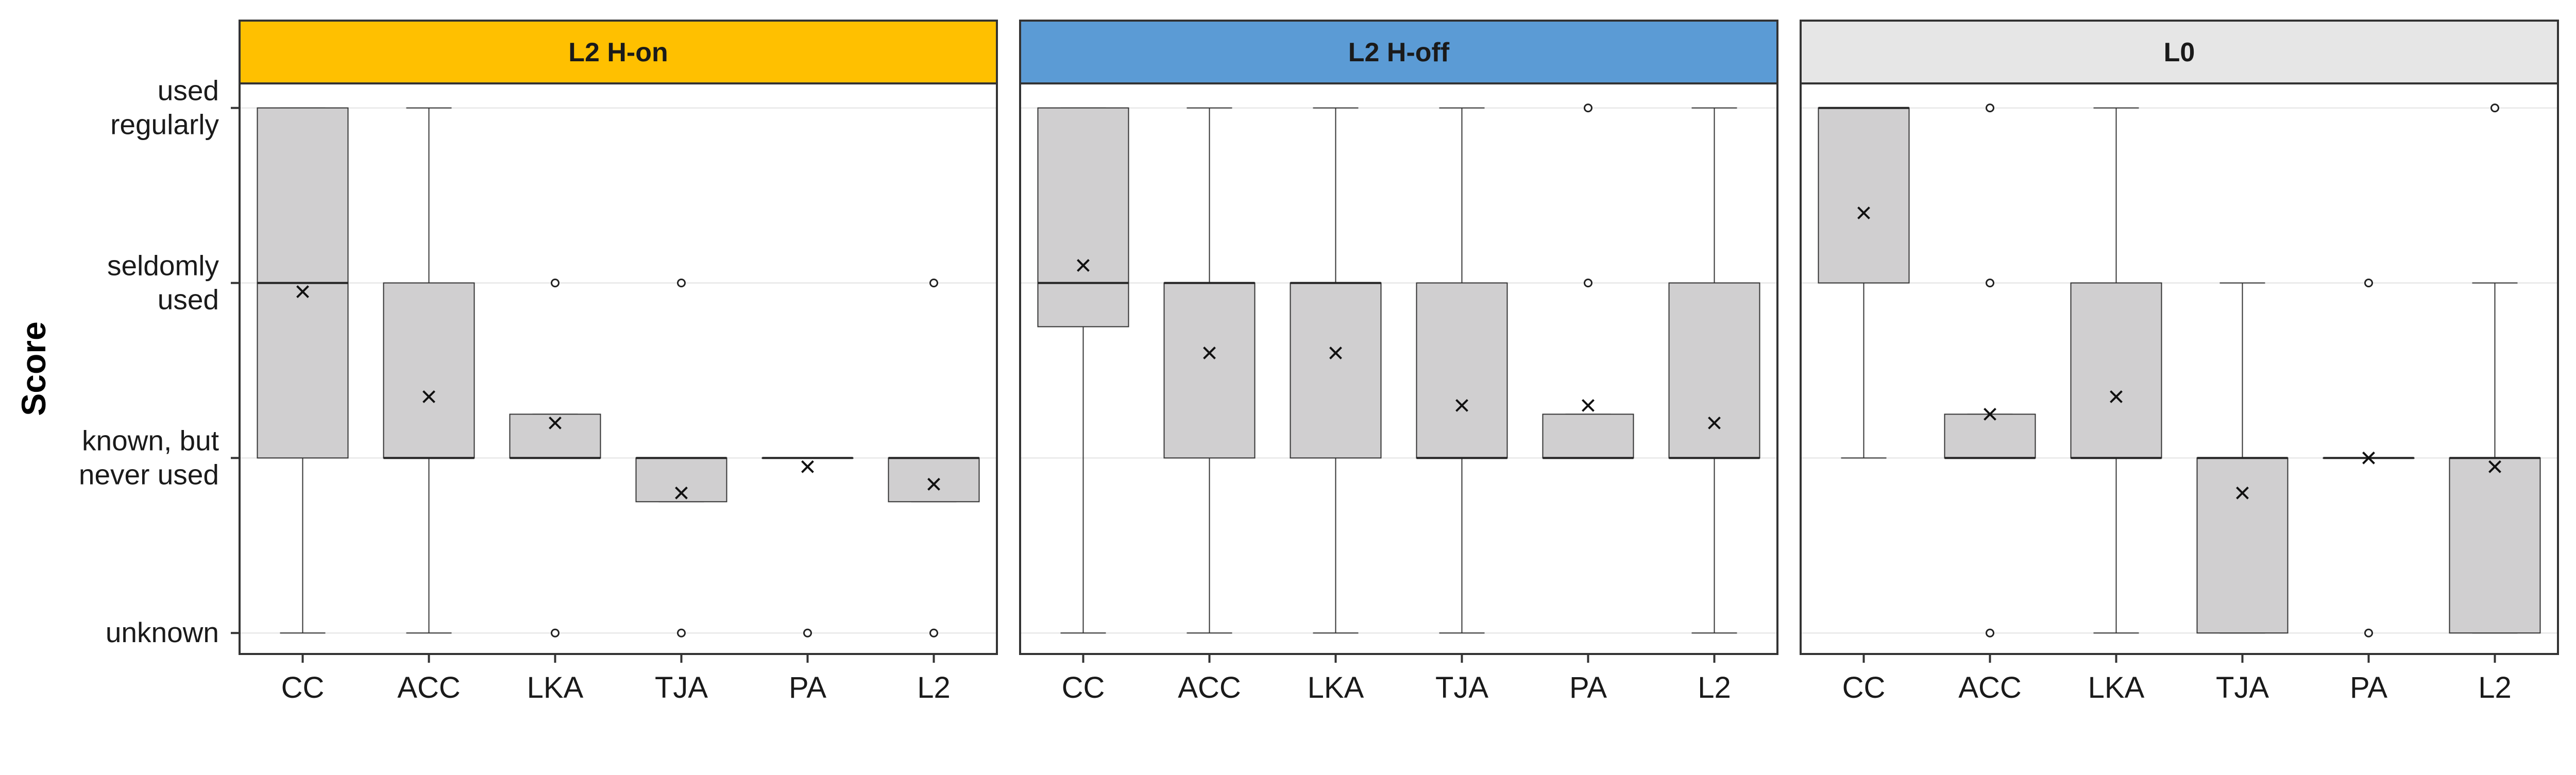 This screenshot has height=775, width=2576. Describe the element at coordinates (164, 125) in the screenshot. I see `y-tick-label: regularly` at that location.